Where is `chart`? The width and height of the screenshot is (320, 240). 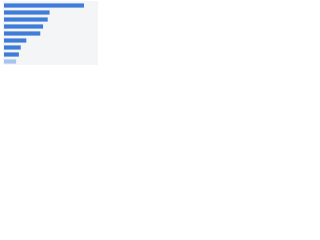 chart is located at coordinates (50, 33).